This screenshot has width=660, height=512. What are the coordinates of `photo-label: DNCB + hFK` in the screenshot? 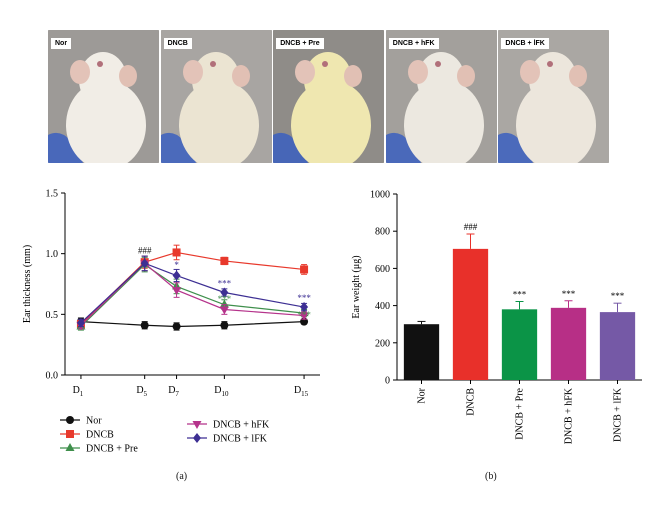 It's located at (413, 43).